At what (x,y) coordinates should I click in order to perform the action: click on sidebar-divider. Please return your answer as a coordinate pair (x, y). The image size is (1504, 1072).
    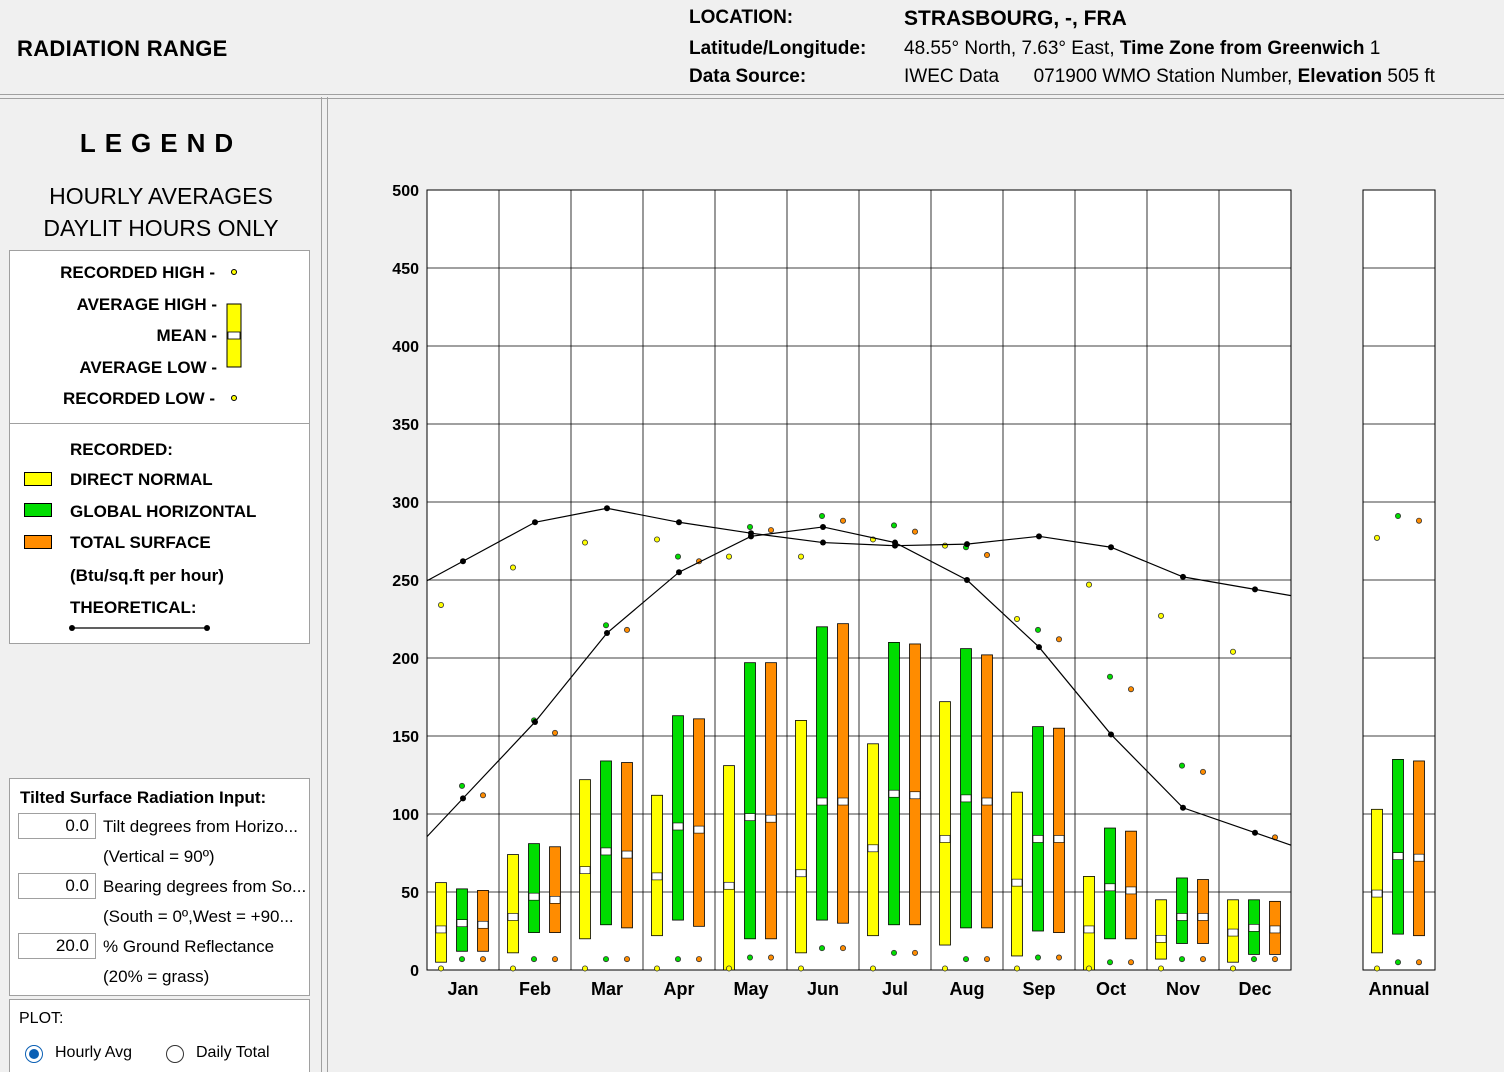
    Looking at the image, I should click on (321, 584).